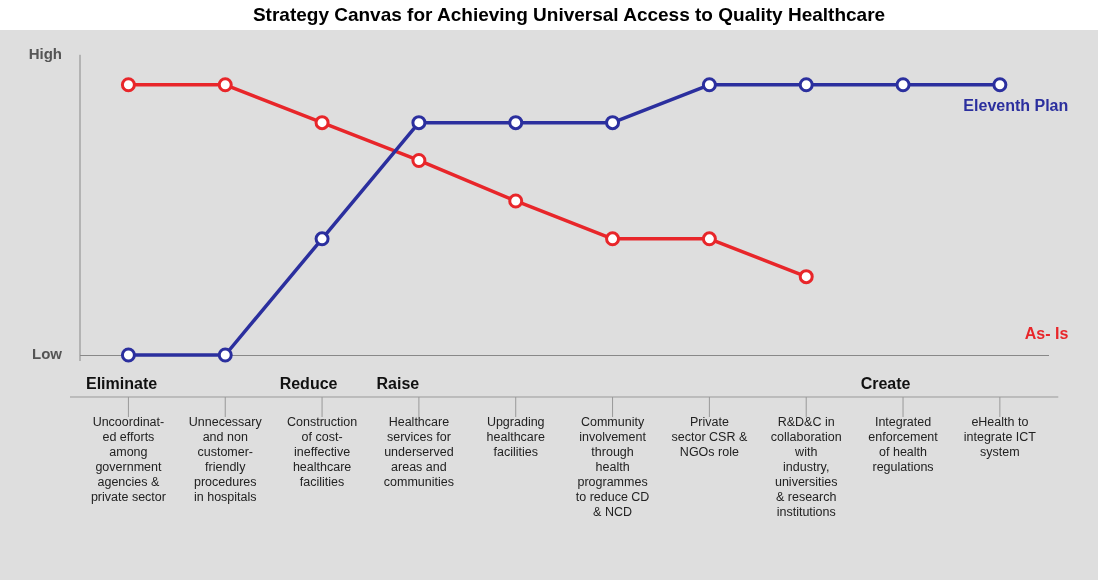 The width and height of the screenshot is (1098, 580). I want to click on text: Low, so click(47, 354).